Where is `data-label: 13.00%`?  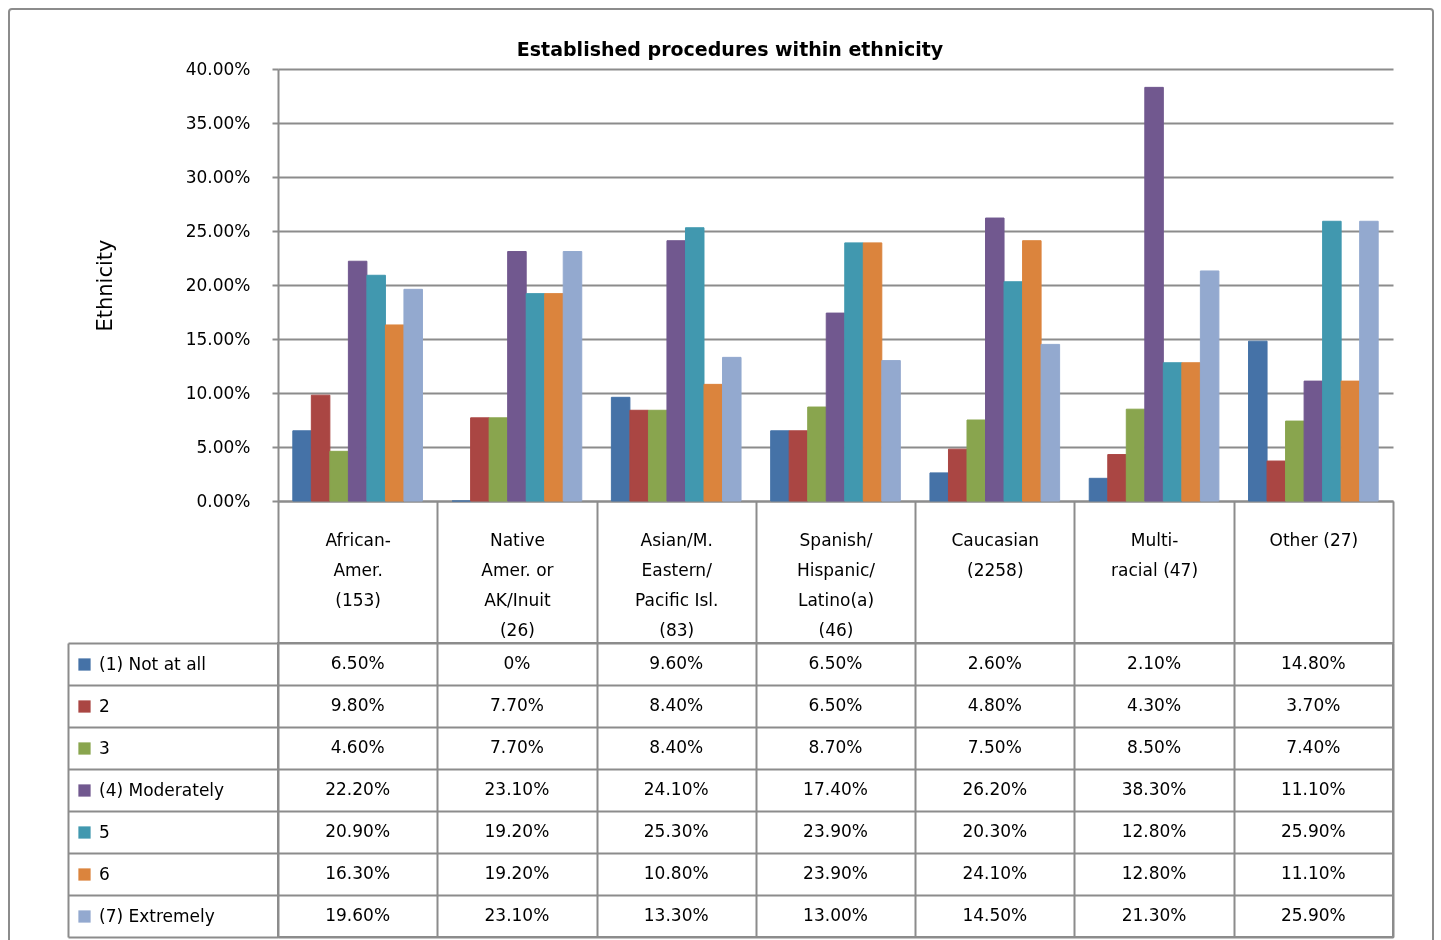 data-label: 13.00% is located at coordinates (835, 915).